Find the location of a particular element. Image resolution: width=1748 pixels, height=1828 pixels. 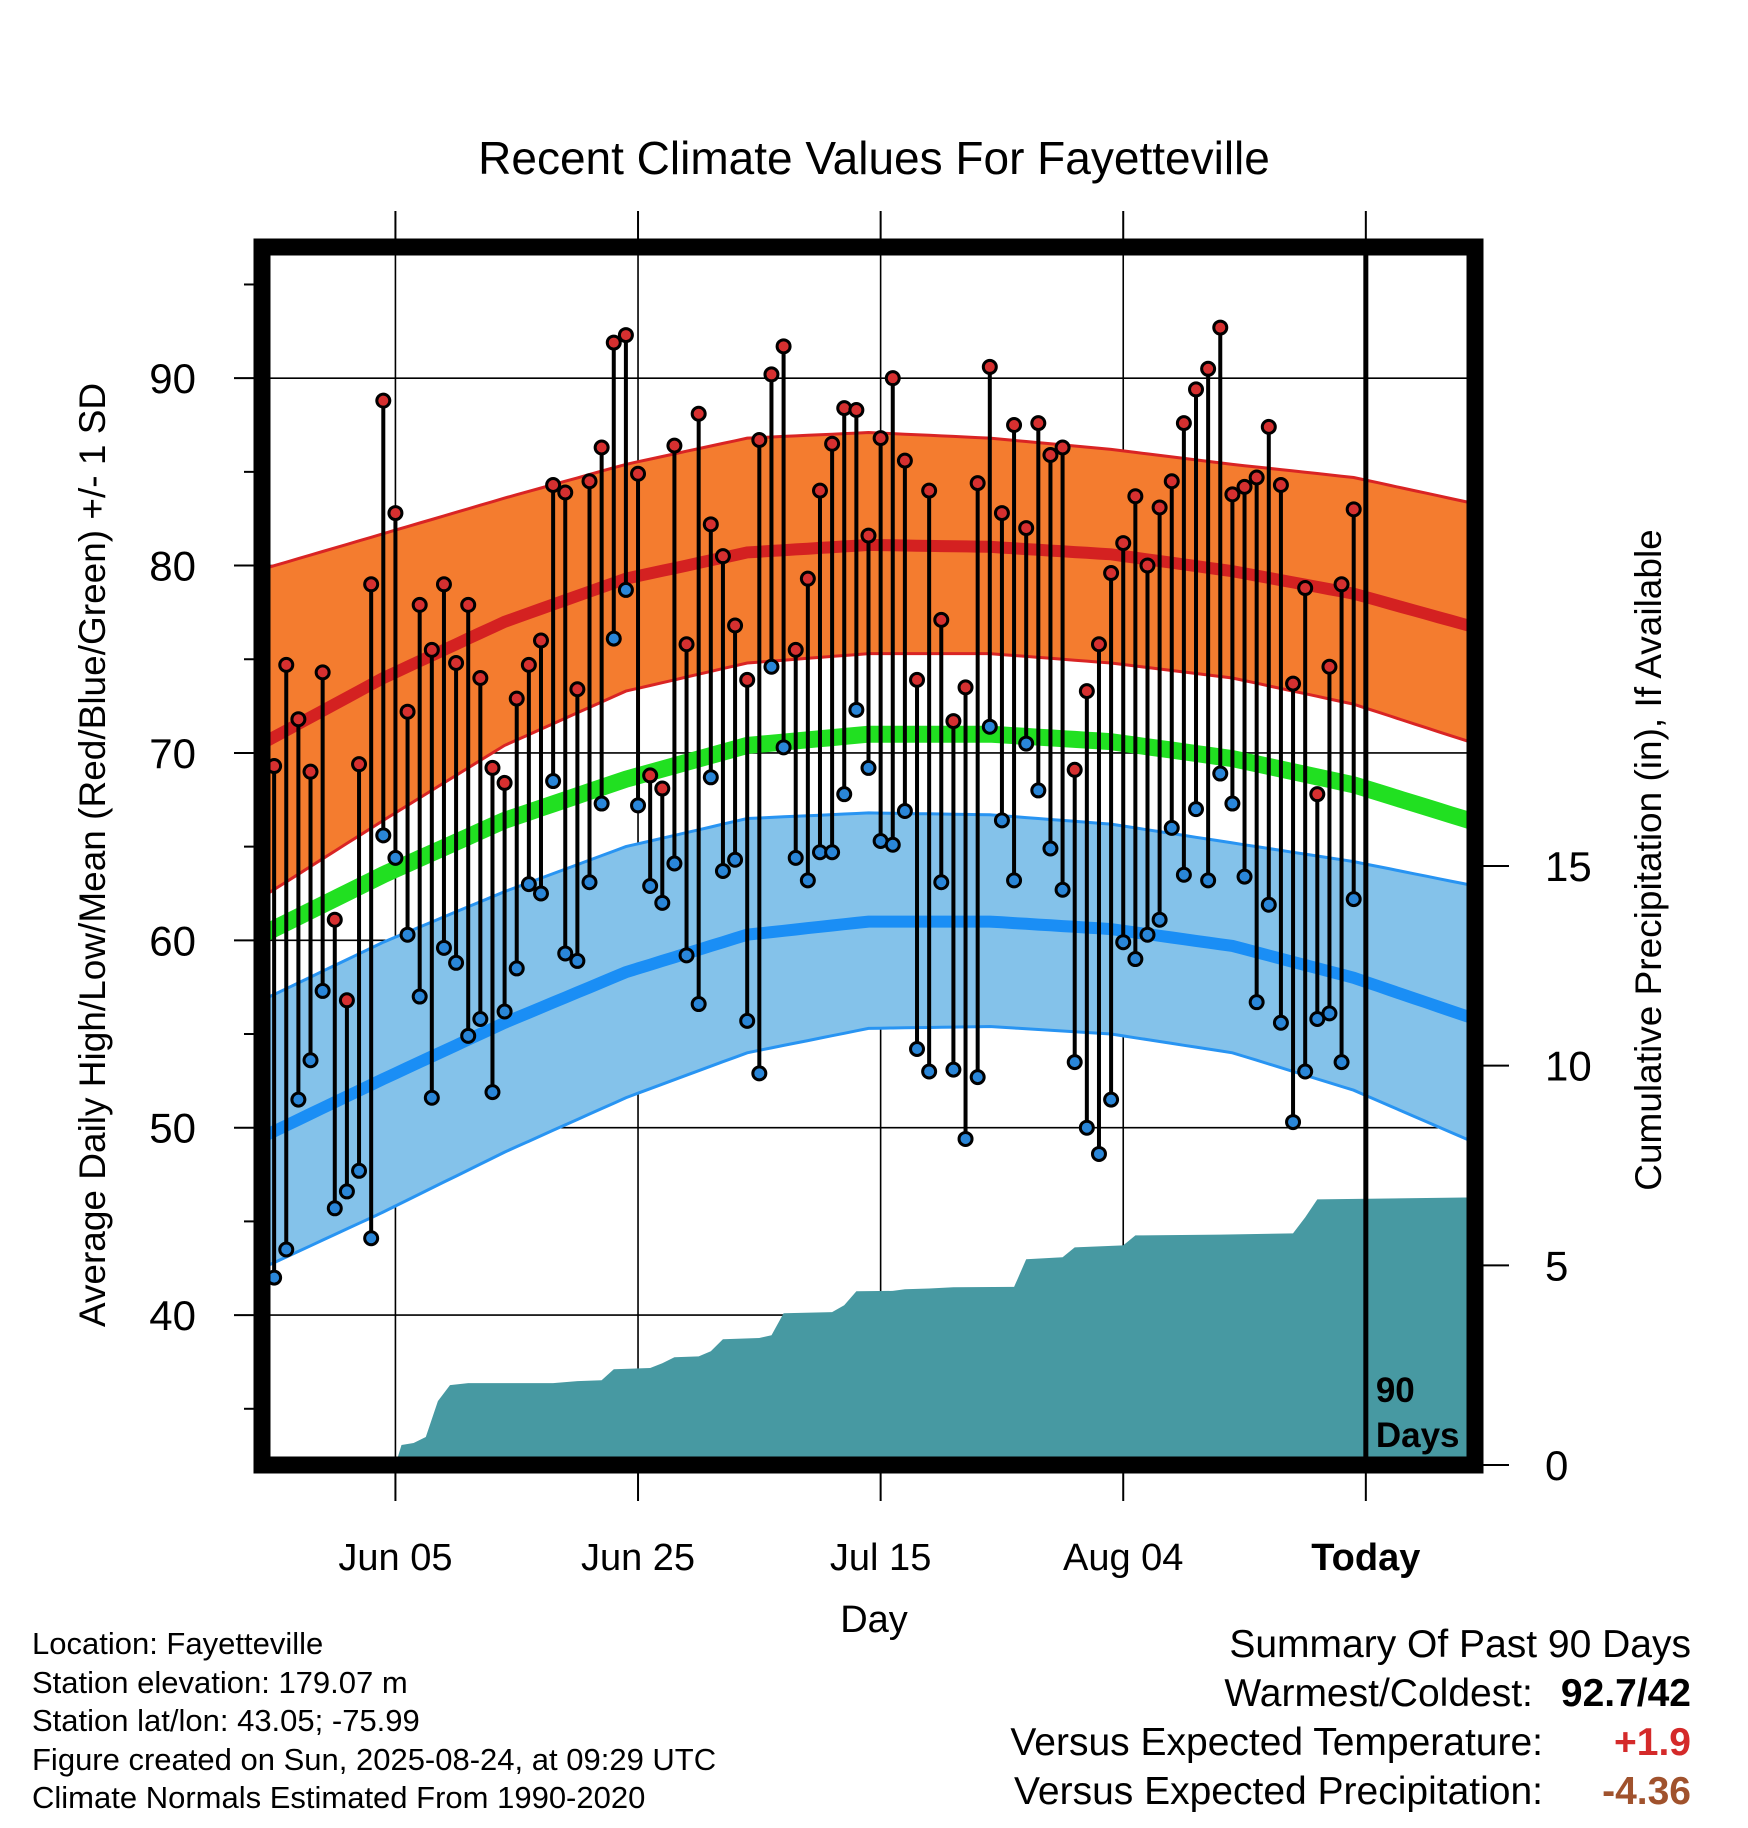

temp-vs-expected-label: Versus Expected Temperature: is located at coordinates (1276, 1742).